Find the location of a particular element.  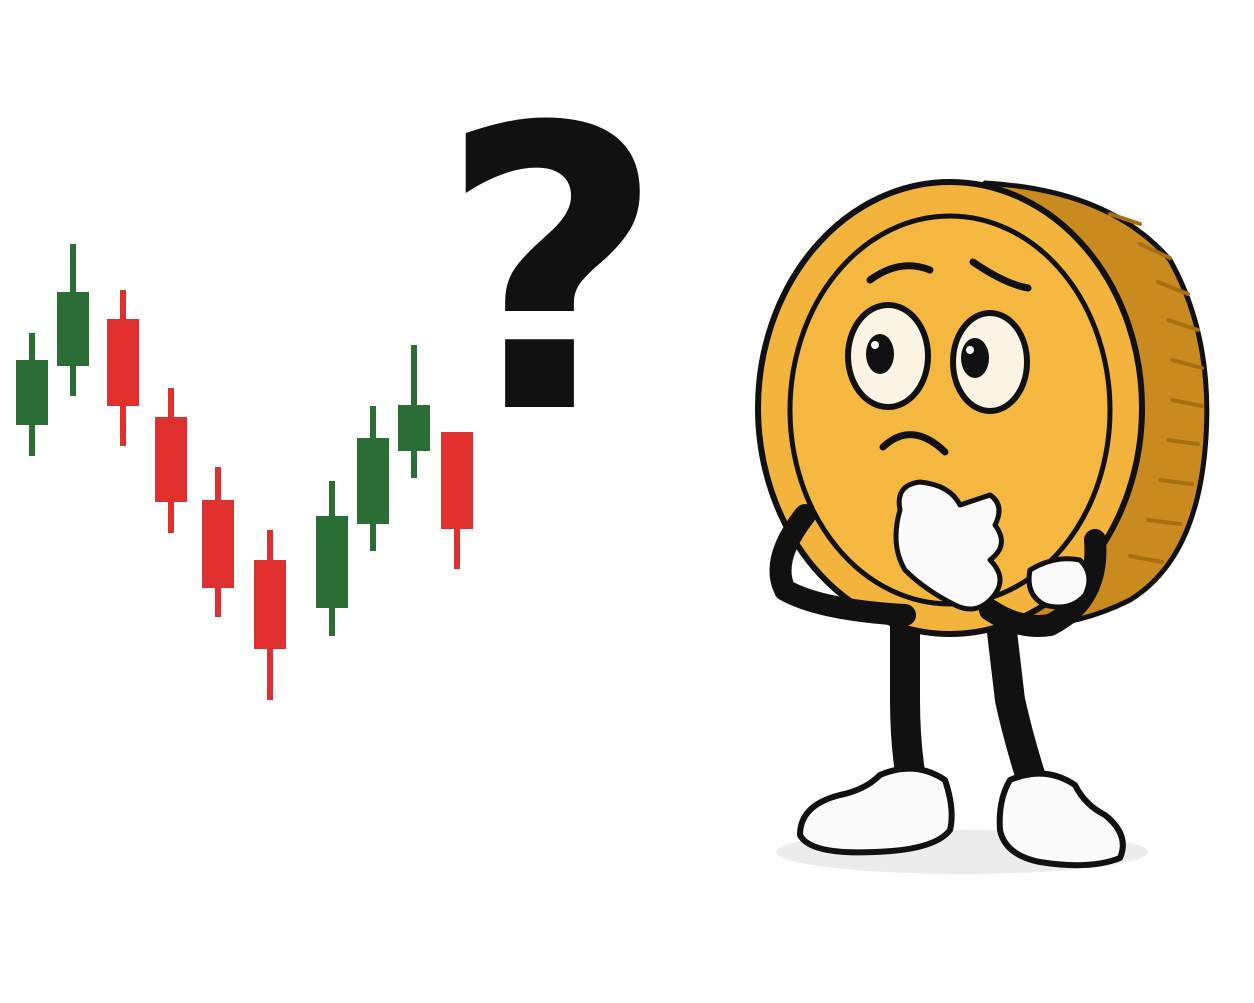

left-leg is located at coordinates (908, 700).